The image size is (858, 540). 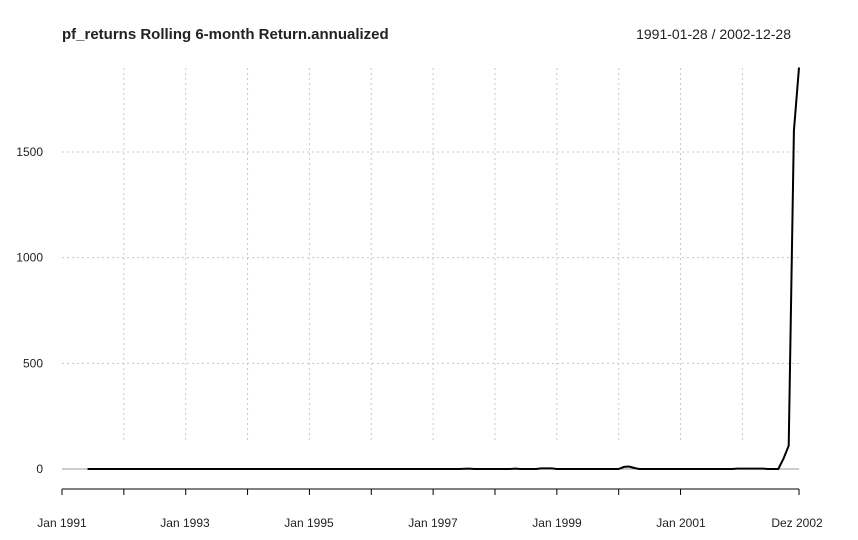 What do you see at coordinates (33, 363) in the screenshot?
I see `y-tick-label: 500` at bounding box center [33, 363].